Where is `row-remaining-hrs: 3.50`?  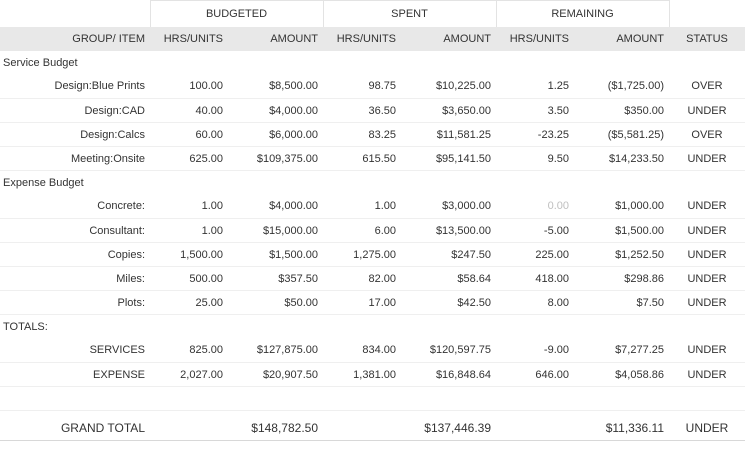 row-remaining-hrs: 3.50 is located at coordinates (535, 110).